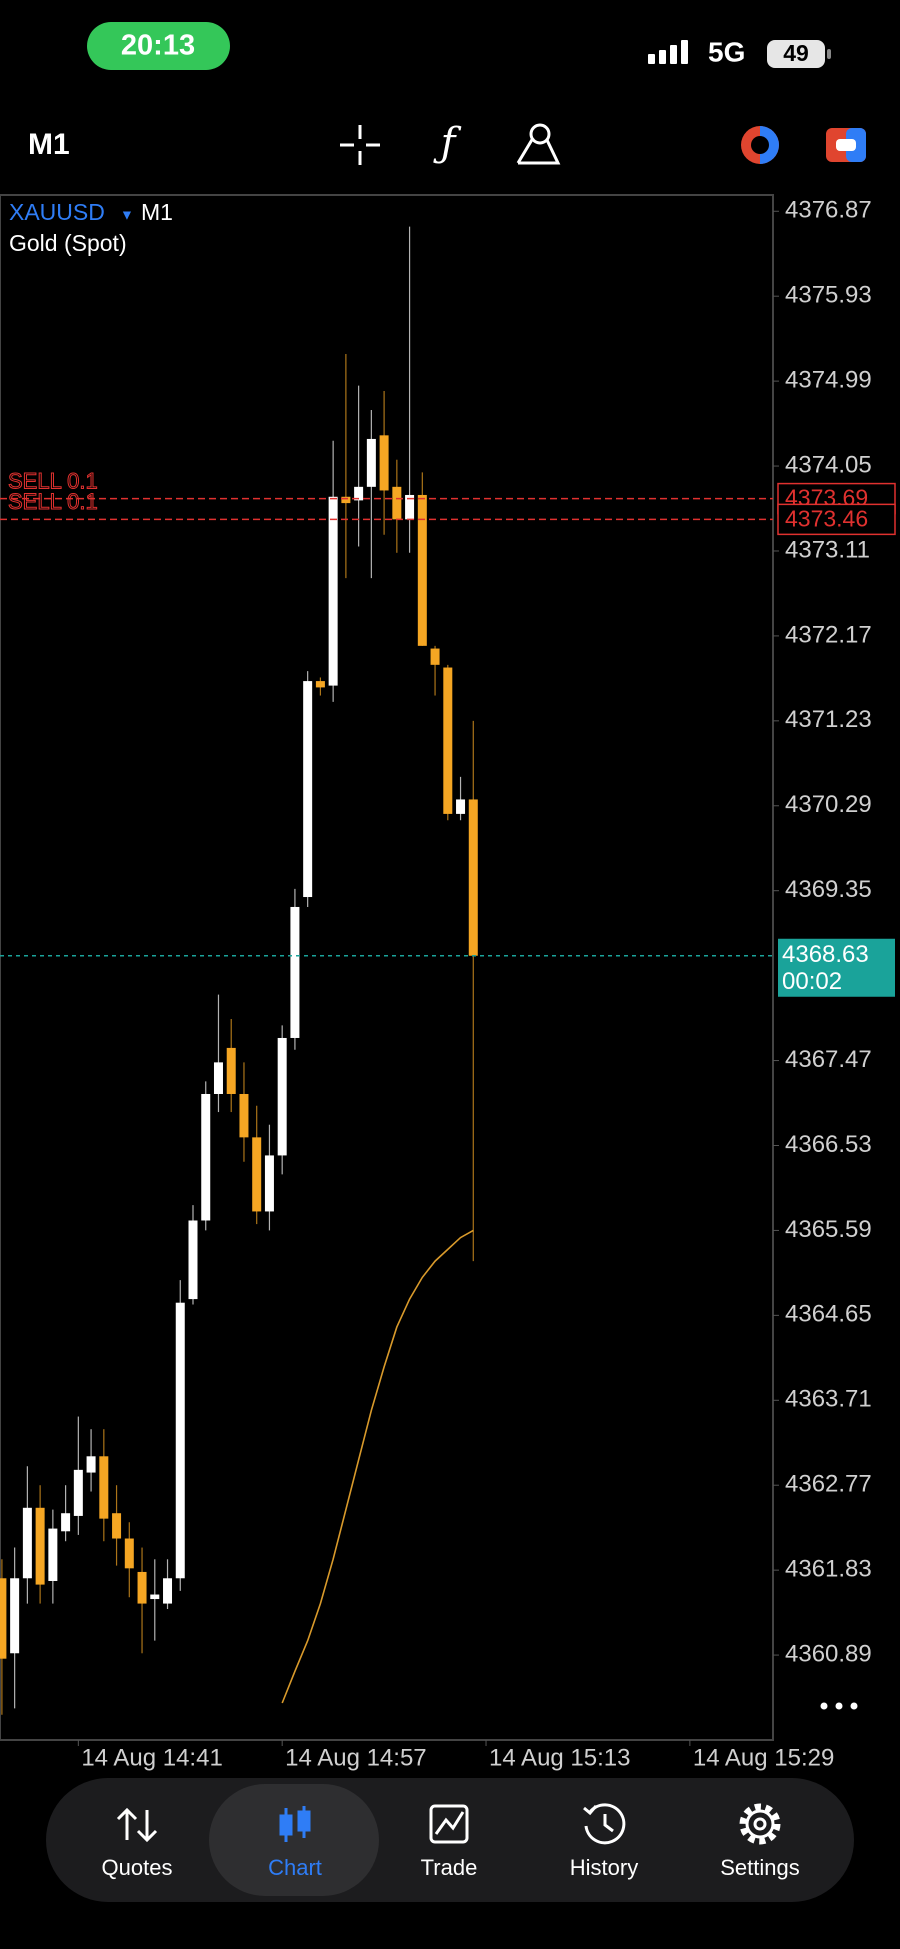 This screenshot has width=900, height=1949. Describe the element at coordinates (760, 145) in the screenshot. I see `trade-mode-icon` at that location.